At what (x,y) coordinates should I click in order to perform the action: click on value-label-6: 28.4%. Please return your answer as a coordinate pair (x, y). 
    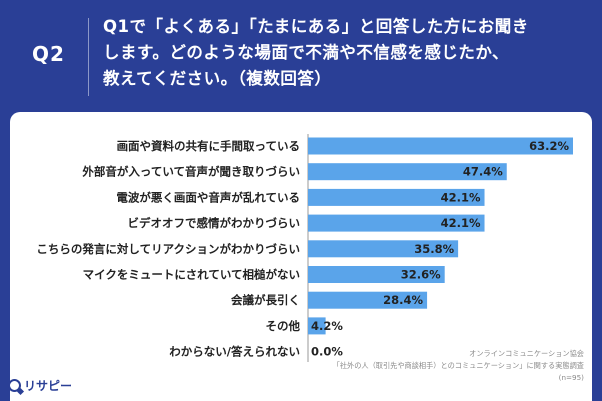
    Looking at the image, I should click on (403, 300).